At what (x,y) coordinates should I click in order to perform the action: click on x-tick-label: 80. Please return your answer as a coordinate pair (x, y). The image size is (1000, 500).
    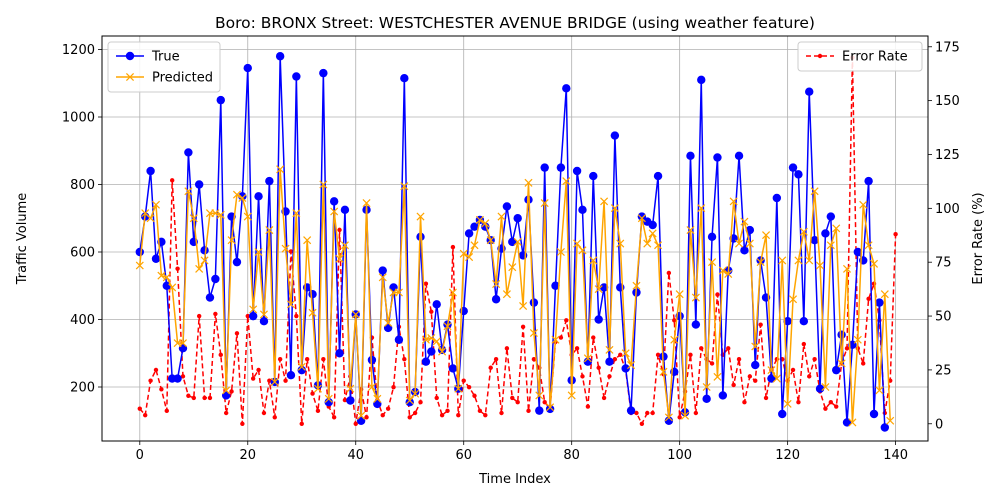
    Looking at the image, I should click on (571, 455).